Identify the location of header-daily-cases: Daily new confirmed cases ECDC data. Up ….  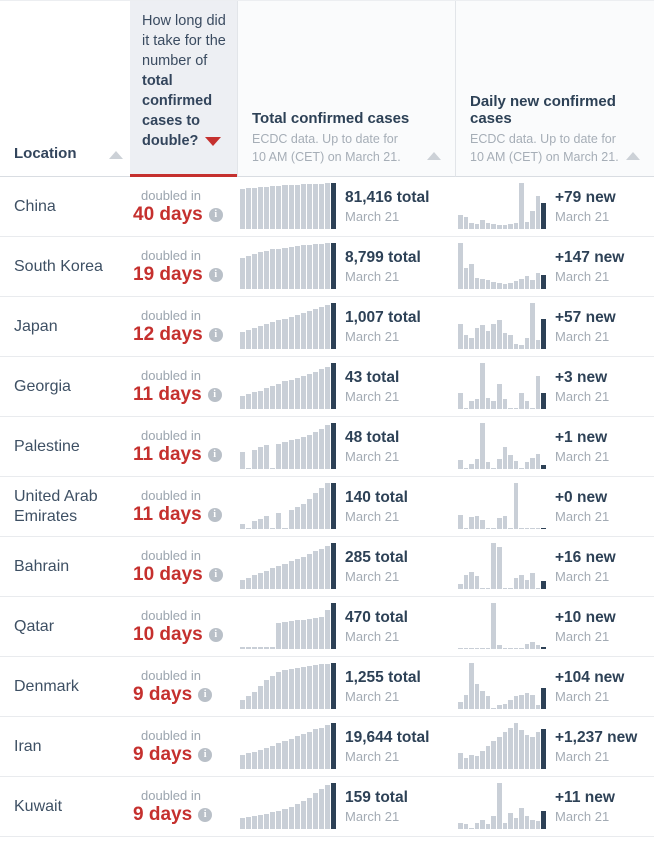
(554, 89).